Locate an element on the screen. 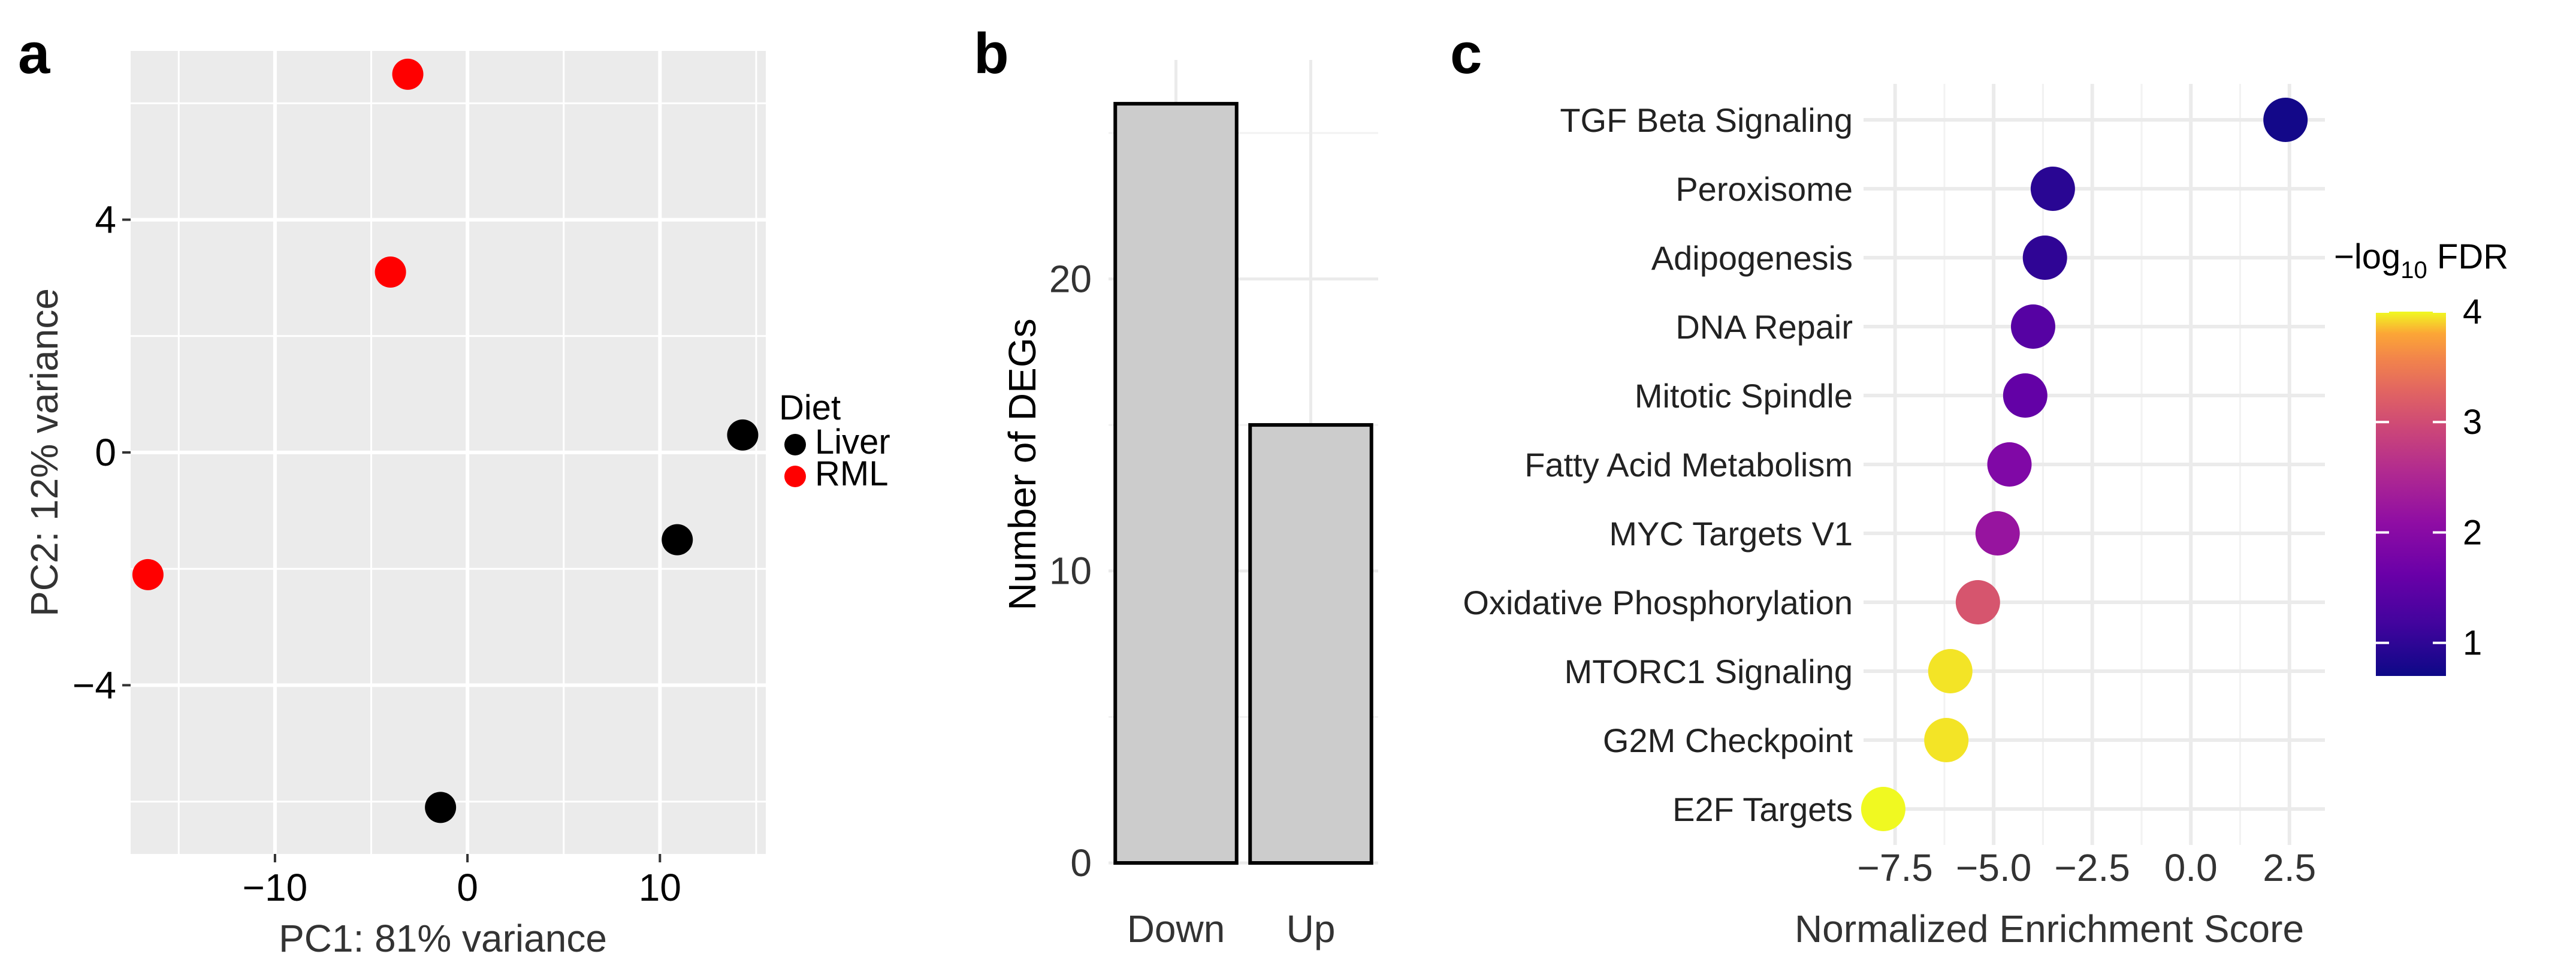 This screenshot has width=2576, height=978. gsea-pathway-label: Adipogenesis is located at coordinates (1752, 258).